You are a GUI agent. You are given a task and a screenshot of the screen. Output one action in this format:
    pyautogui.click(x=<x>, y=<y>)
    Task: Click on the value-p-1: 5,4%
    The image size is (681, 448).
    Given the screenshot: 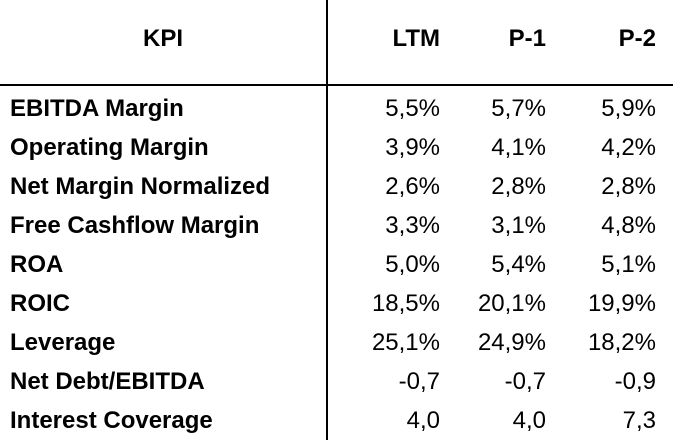 What is the action you would take?
    pyautogui.click(x=518, y=264)
    